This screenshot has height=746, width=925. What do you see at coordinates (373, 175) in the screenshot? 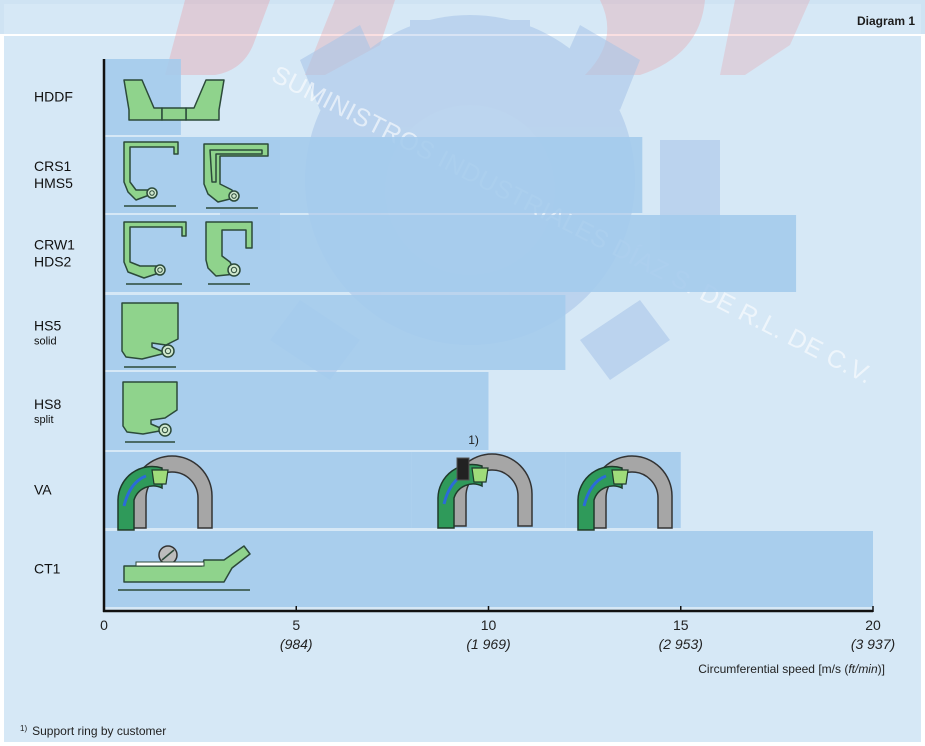
I see `bar-crs1` at bounding box center [373, 175].